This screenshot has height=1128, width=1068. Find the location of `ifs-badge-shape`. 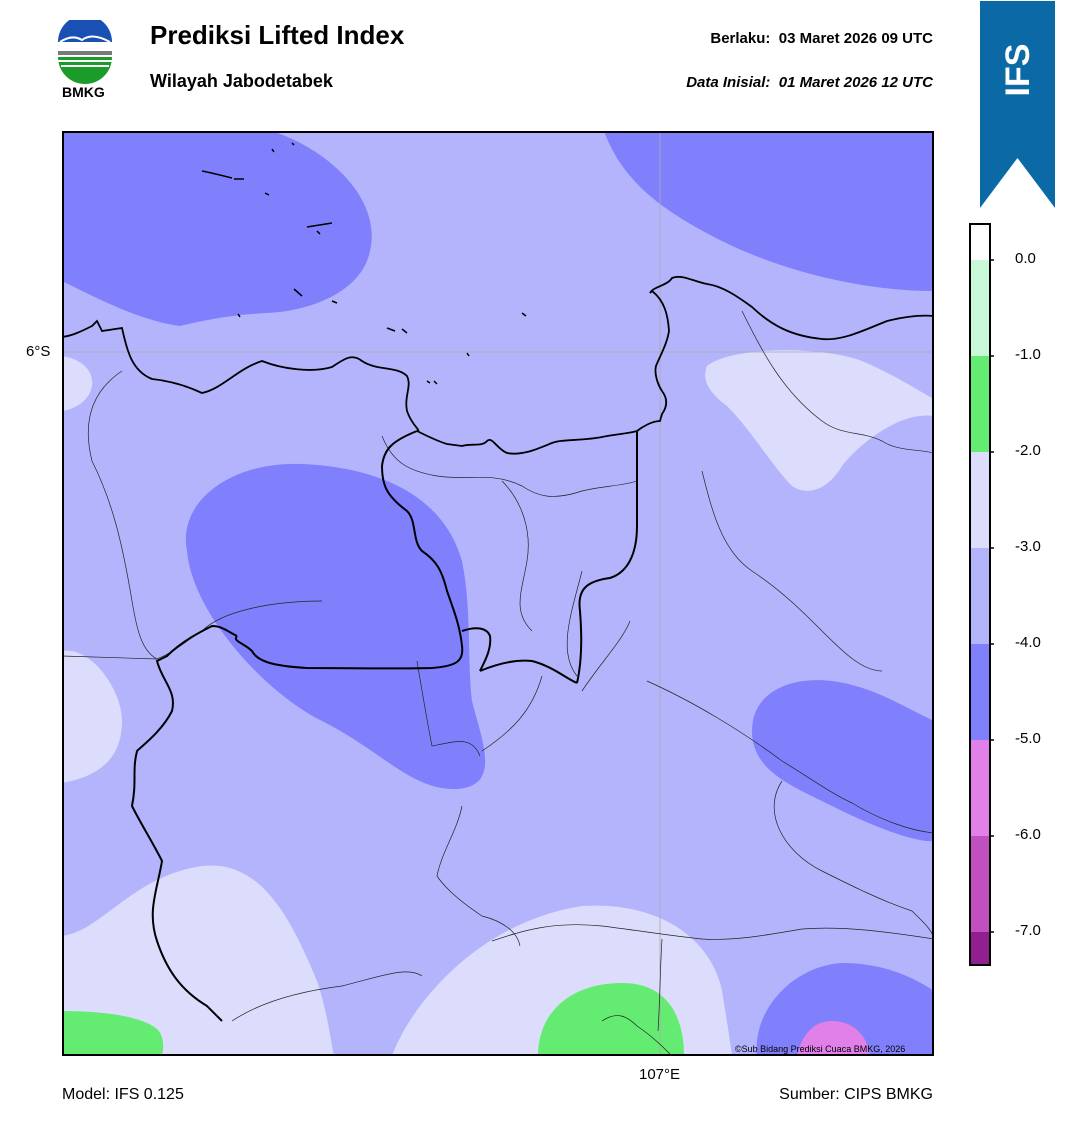

ifs-badge-shape is located at coordinates (1017, 104).